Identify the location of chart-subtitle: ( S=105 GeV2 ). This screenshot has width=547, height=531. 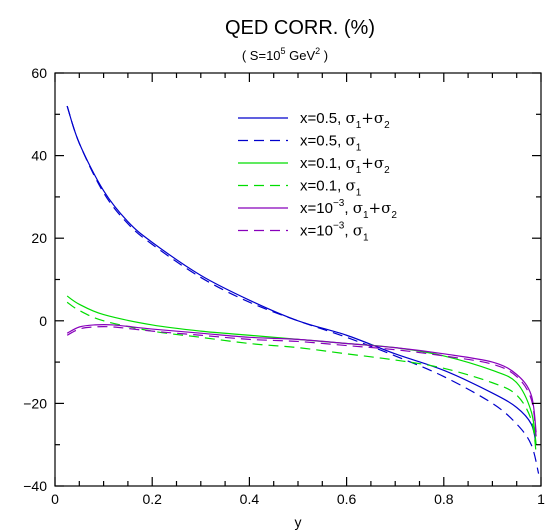
(285, 54).